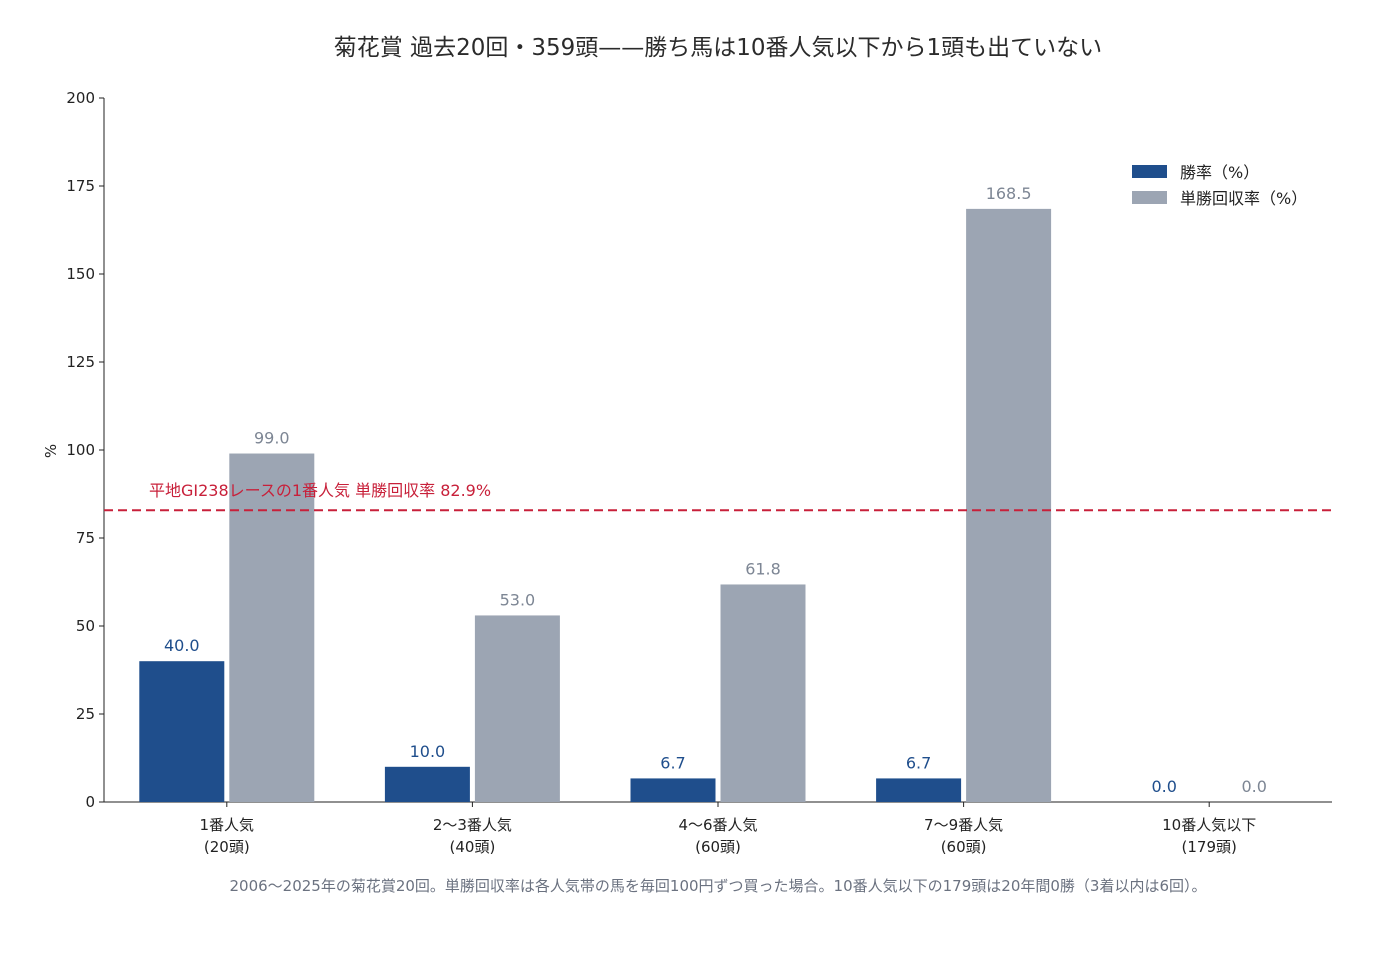  What do you see at coordinates (80, 186) in the screenshot?
I see `y-tick-label: 175` at bounding box center [80, 186].